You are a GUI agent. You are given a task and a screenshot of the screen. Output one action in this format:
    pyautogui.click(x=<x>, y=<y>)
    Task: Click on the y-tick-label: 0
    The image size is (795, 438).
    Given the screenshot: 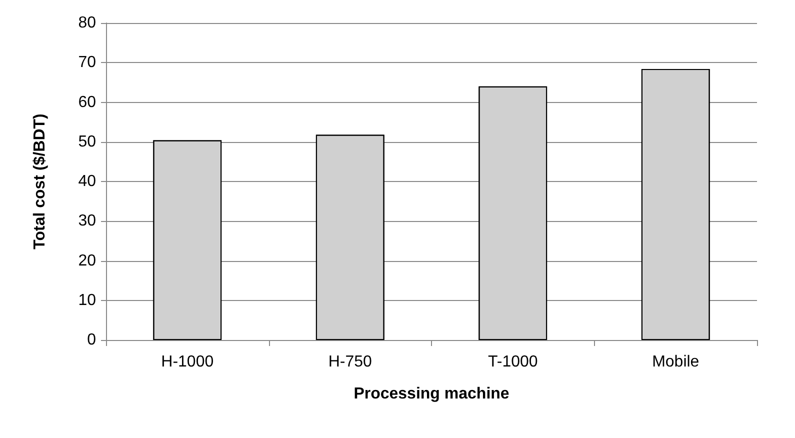 What is the action you would take?
    pyautogui.click(x=91, y=340)
    